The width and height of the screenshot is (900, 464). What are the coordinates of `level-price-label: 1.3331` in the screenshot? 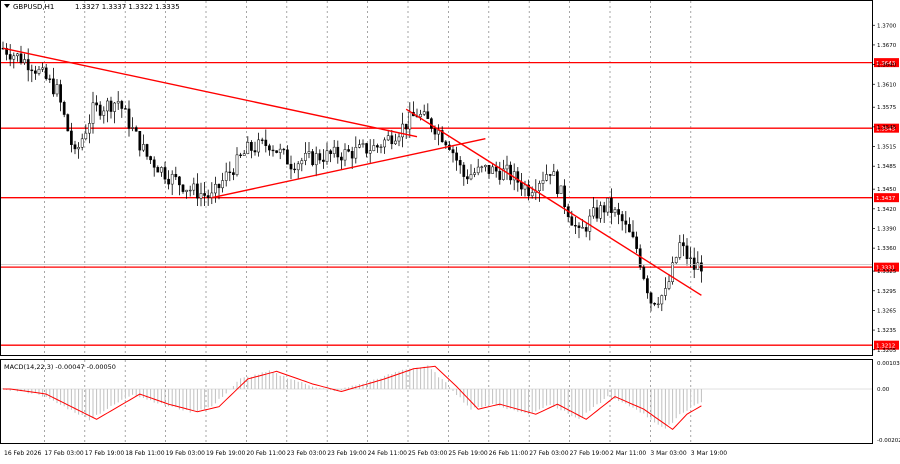 It's located at (885, 268).